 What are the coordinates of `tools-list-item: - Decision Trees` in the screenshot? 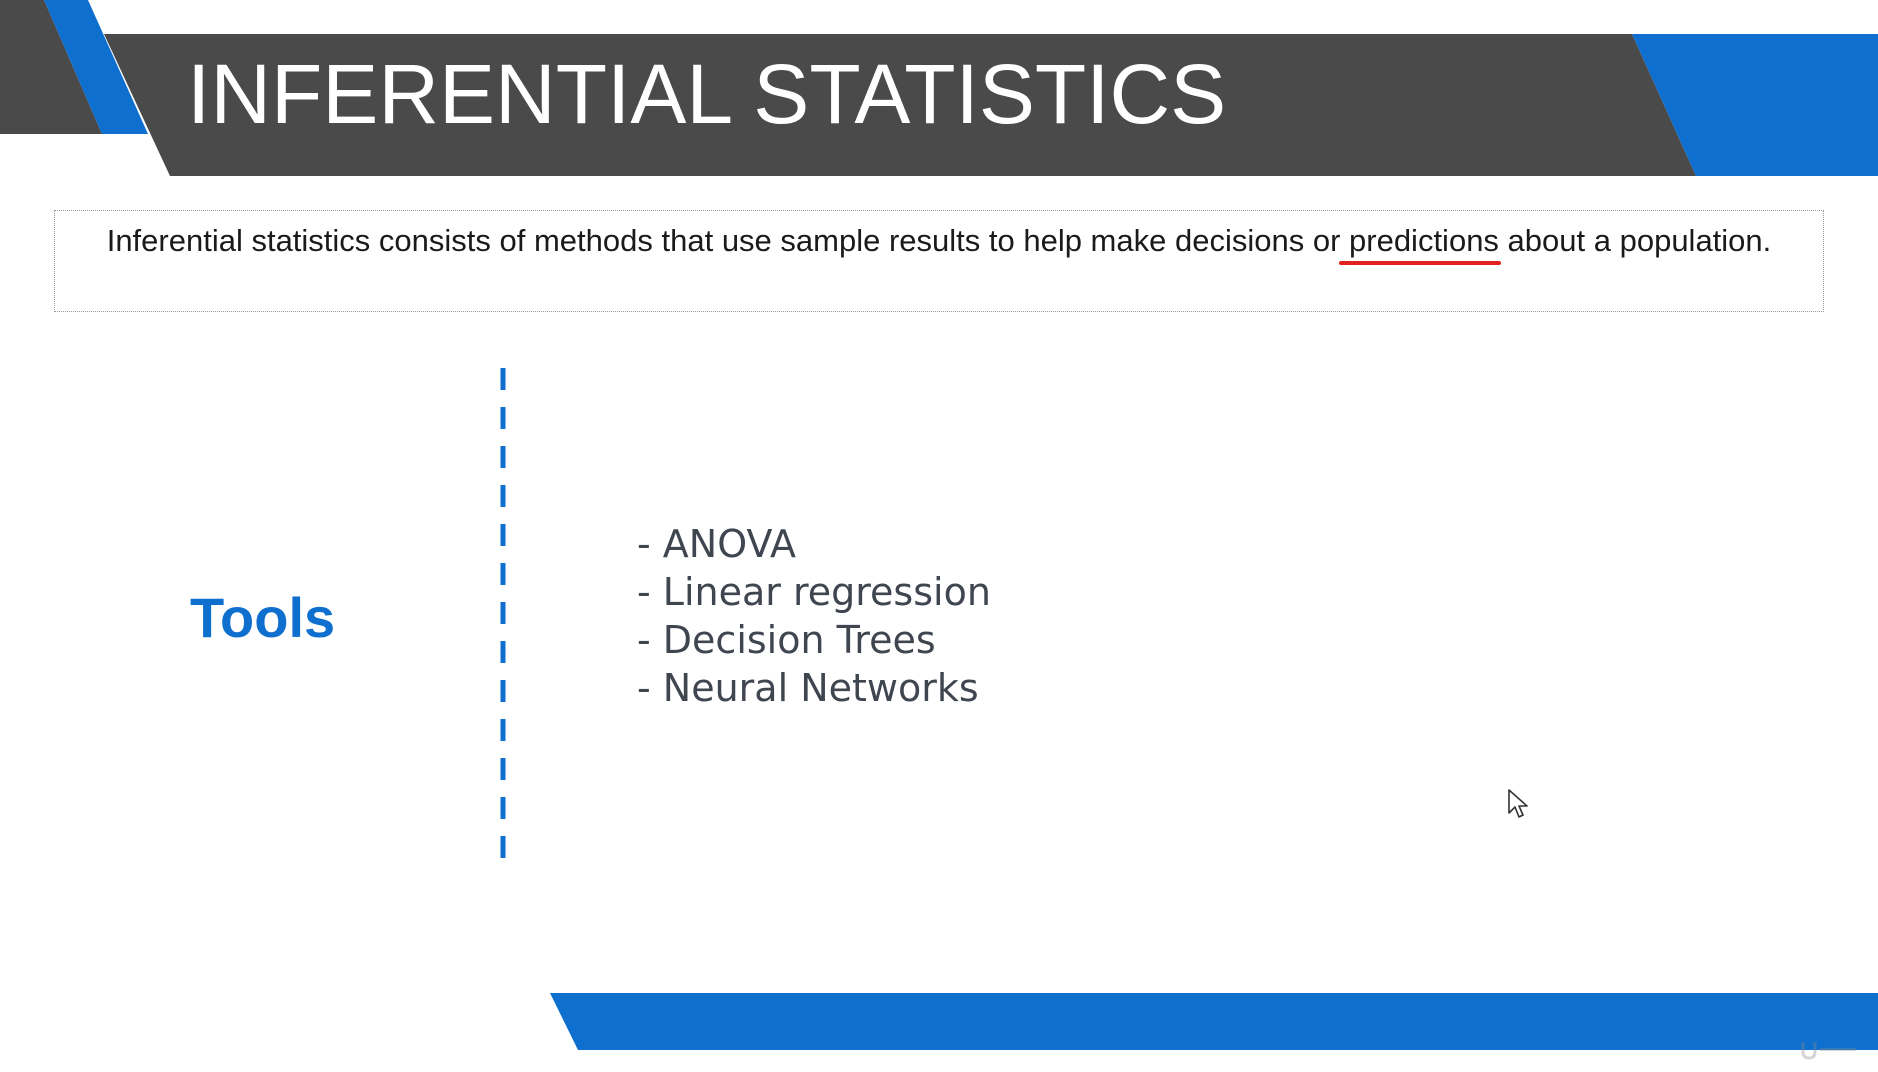 It's located at (786, 640).